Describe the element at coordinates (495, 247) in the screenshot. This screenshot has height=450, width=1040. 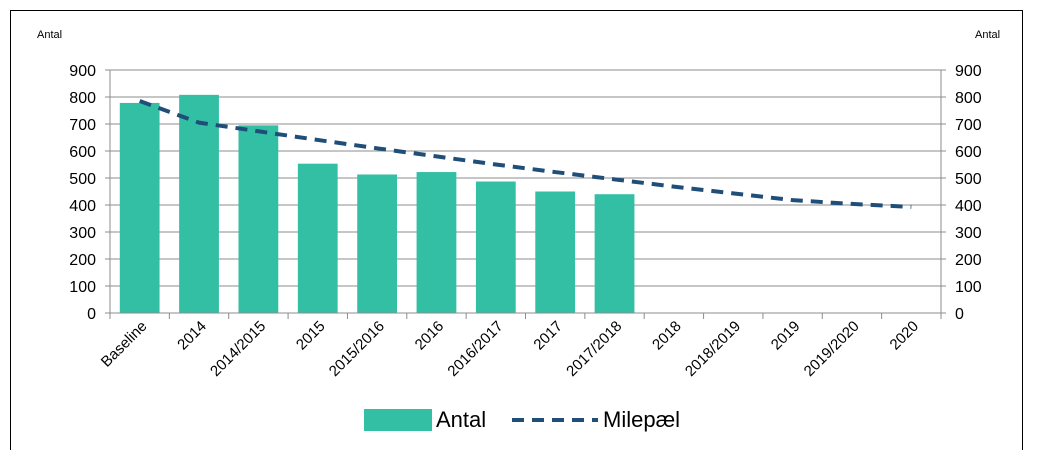
I see `bar-2016-2017` at that location.